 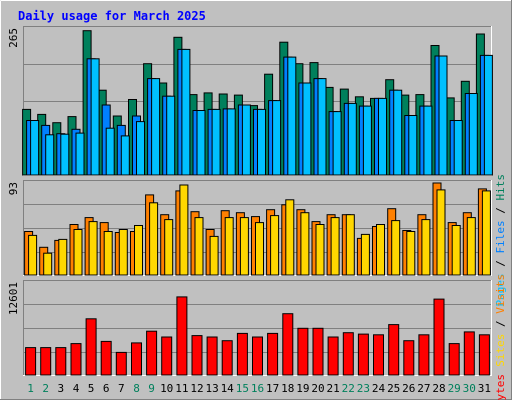 What do you see at coordinates (106, 388) in the screenshot?
I see `x-tick-label-day-6: 6` at bounding box center [106, 388].